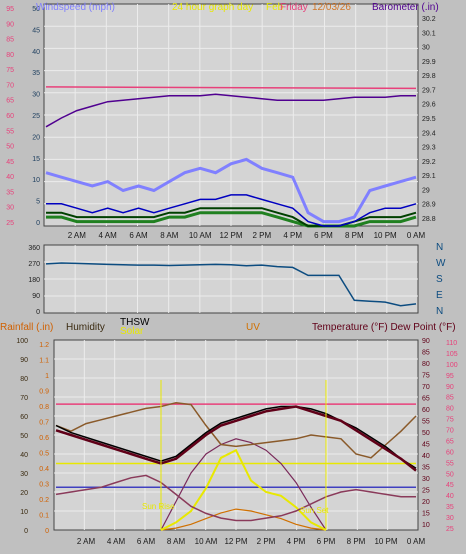 Image resolution: width=466 pixels, height=554 pixels. I want to click on rain-tick: 1.2, so click(44, 345).